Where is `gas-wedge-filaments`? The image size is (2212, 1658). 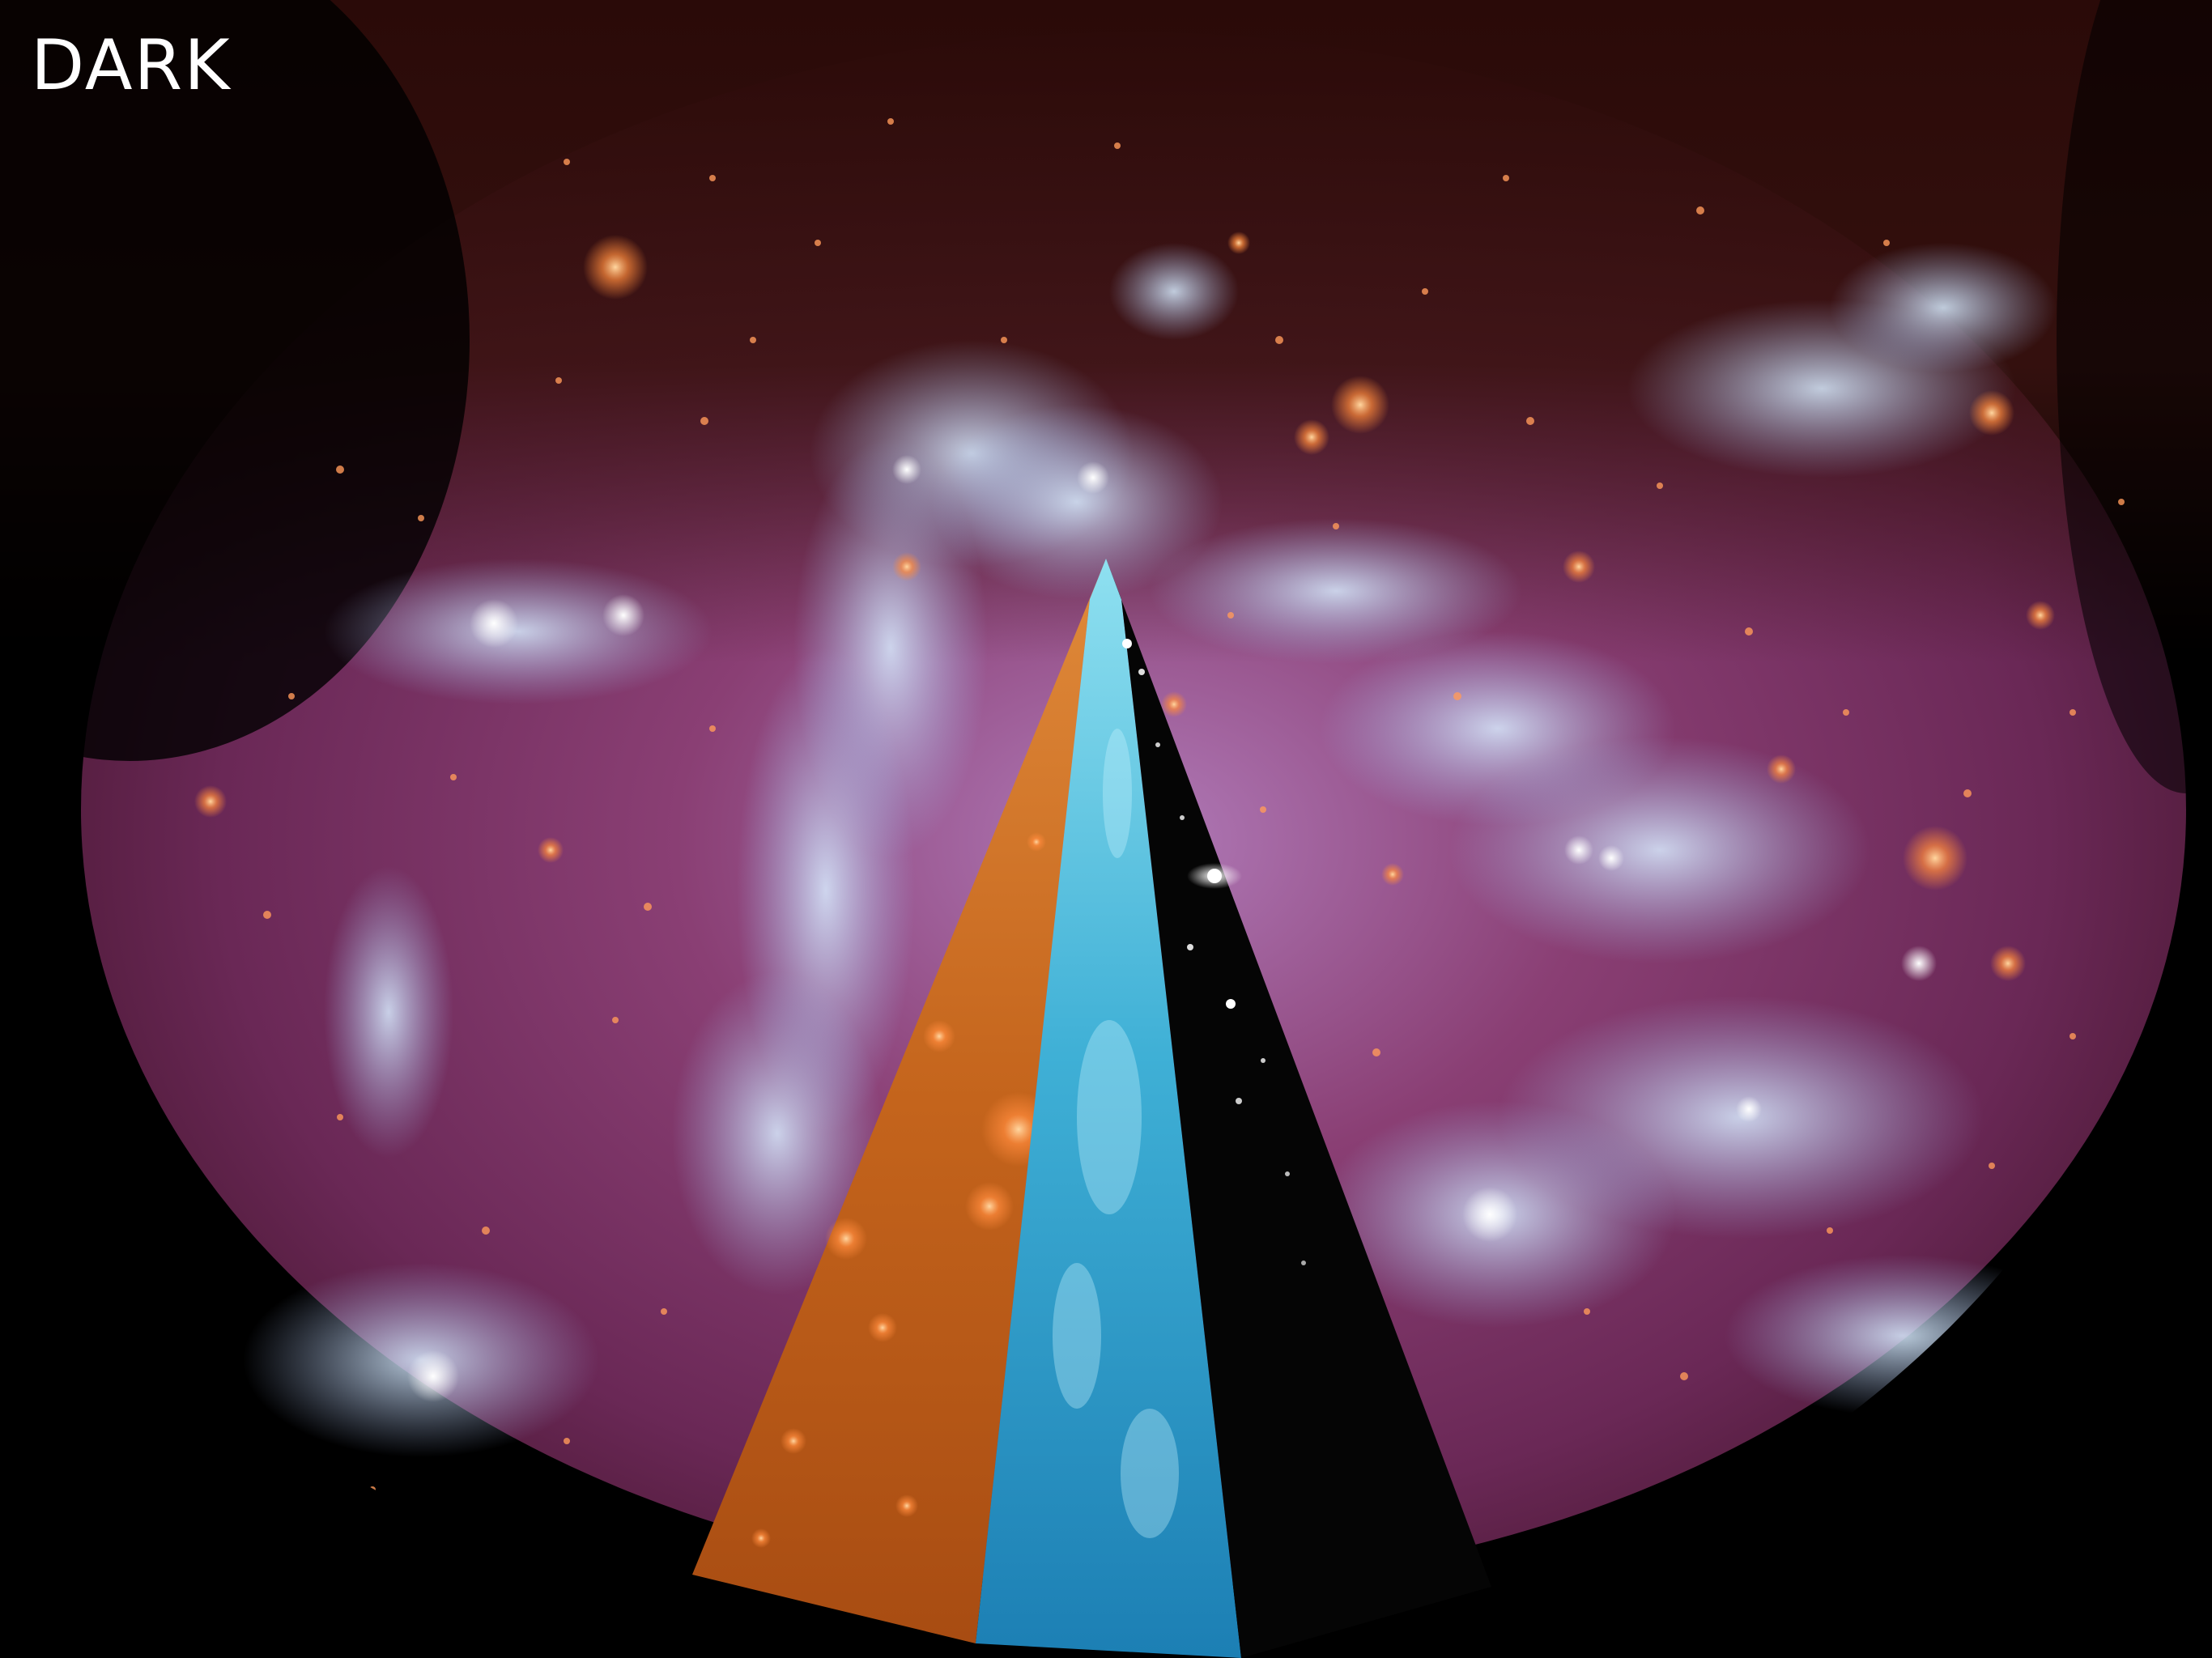
gas-wedge-filaments is located at coordinates (1116, 1133).